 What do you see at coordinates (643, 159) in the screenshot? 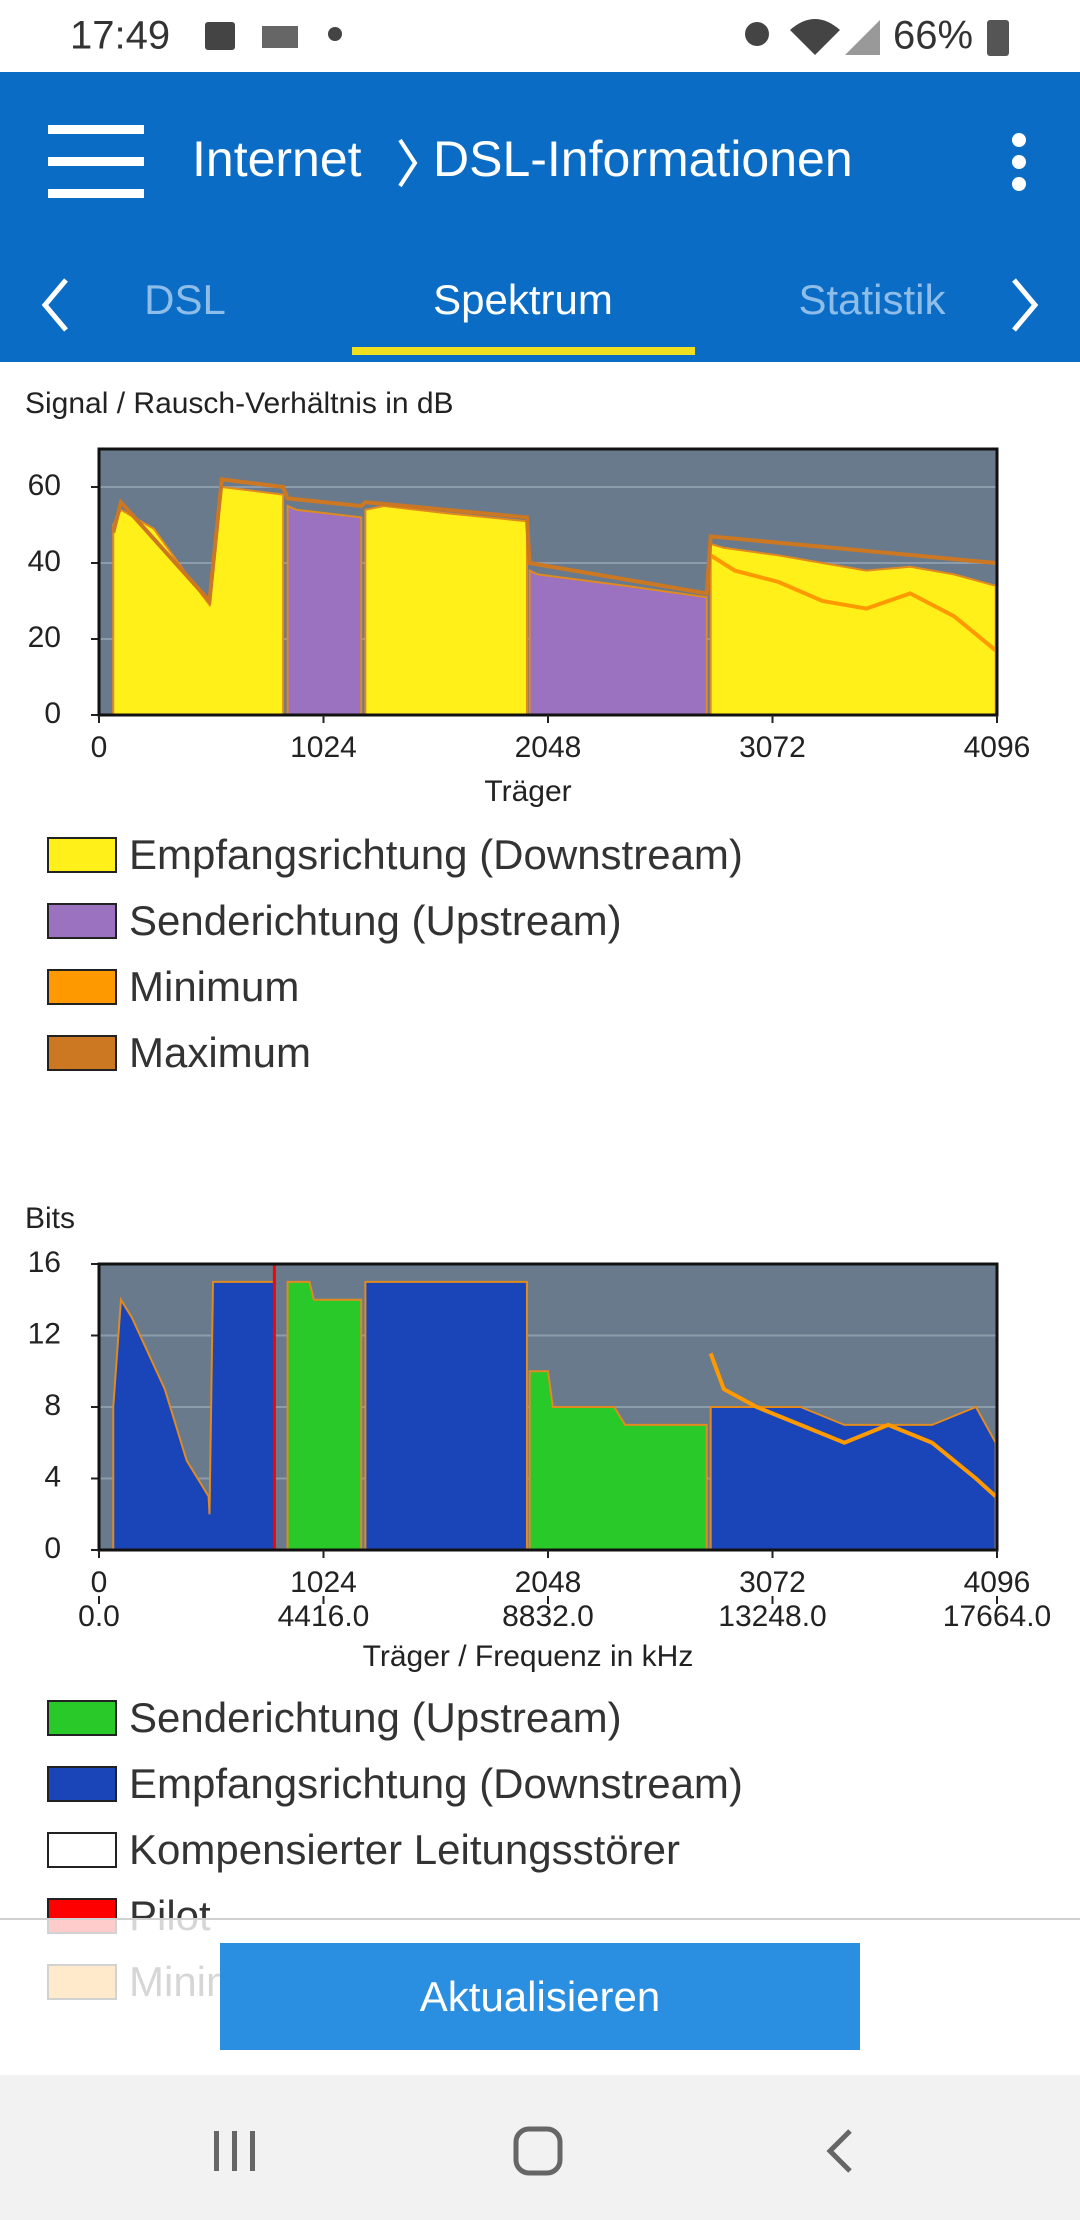
I see `breadcrumb-page: DSL-Informationen` at bounding box center [643, 159].